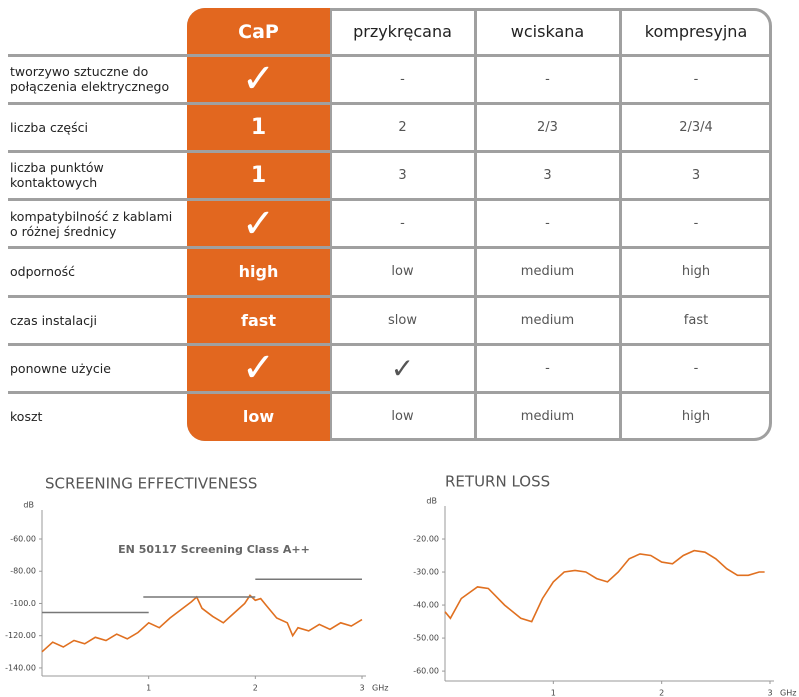 The height and width of the screenshot is (697, 799). Describe the element at coordinates (547, 31) in the screenshot. I see `column-header: wciskana` at that location.